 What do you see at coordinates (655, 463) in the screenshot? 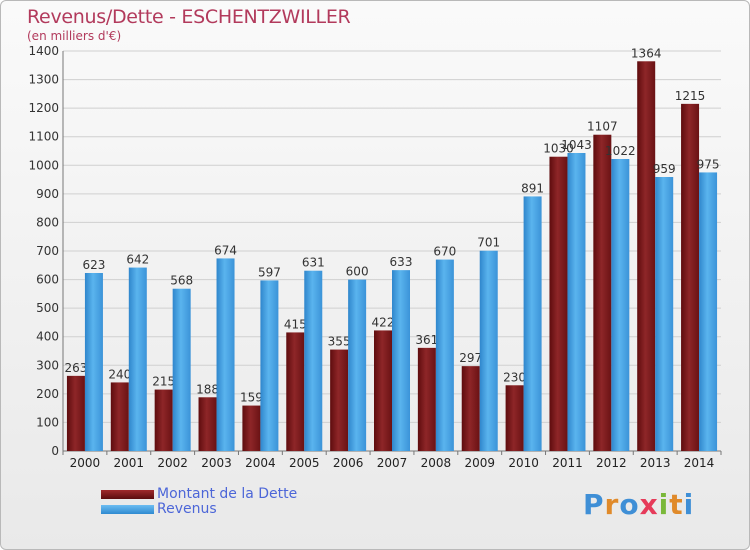
I see `x-tick-label: 2013` at bounding box center [655, 463].